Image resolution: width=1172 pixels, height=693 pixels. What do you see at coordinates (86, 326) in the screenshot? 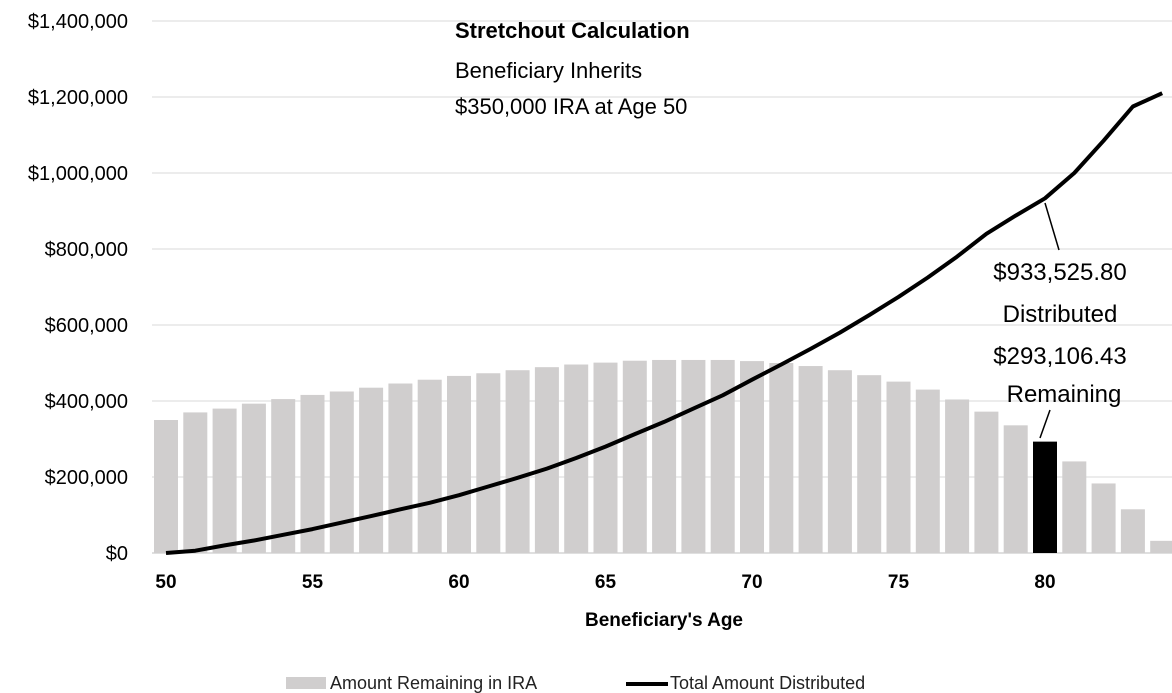
I see `y-tick-label: $600,000` at bounding box center [86, 326].